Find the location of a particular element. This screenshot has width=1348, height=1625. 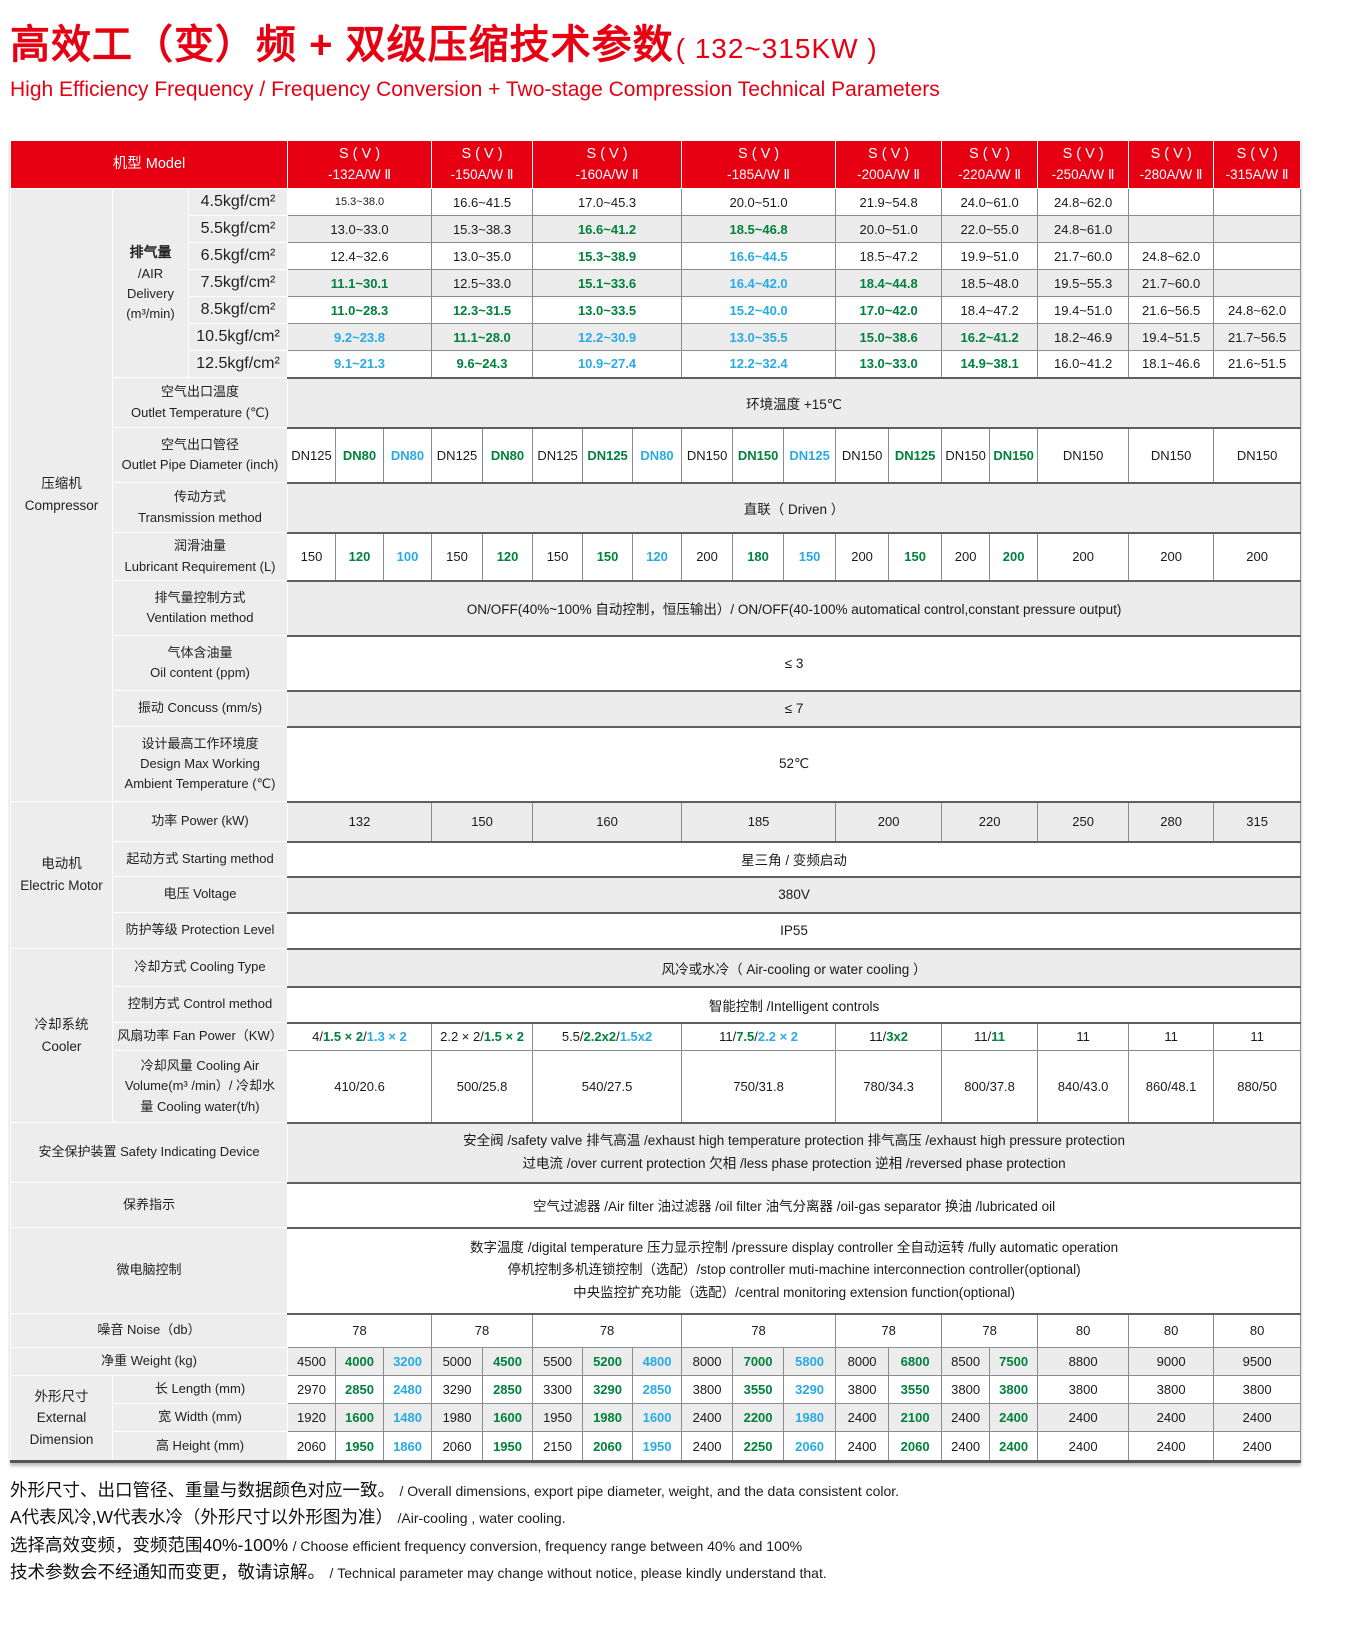

power-value: 280 is located at coordinates (1171, 821).